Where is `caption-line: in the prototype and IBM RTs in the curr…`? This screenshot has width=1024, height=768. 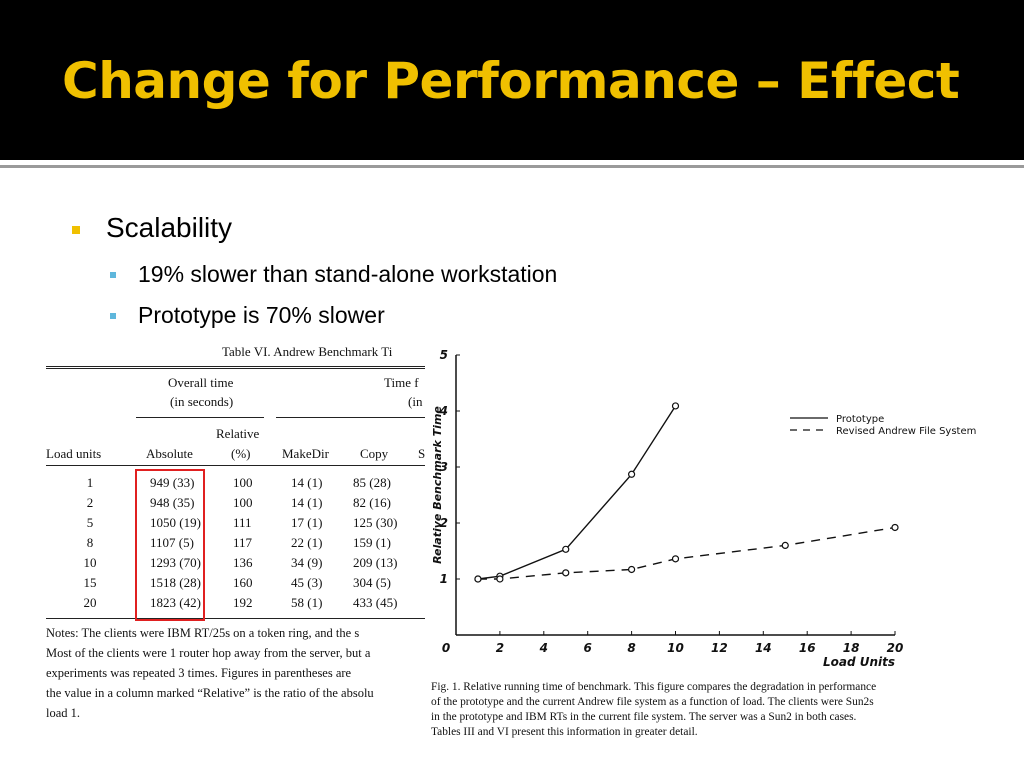 caption-line: in the prototype and IBM RTs in the curr… is located at coordinates (644, 717).